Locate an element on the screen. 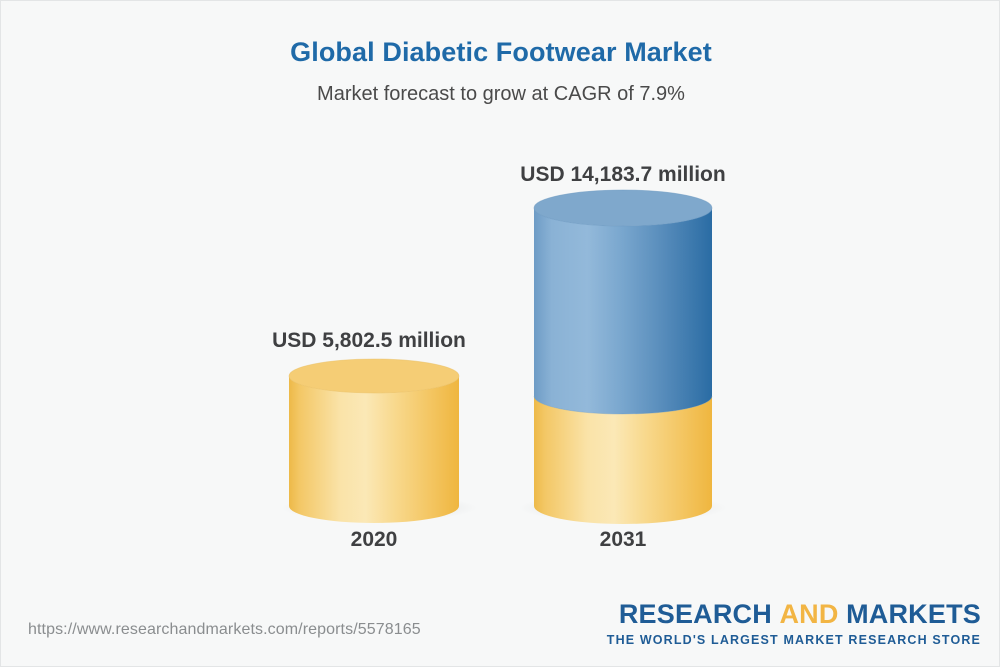 This screenshot has height=667, width=1000. bar-2020 is located at coordinates (374, 440).